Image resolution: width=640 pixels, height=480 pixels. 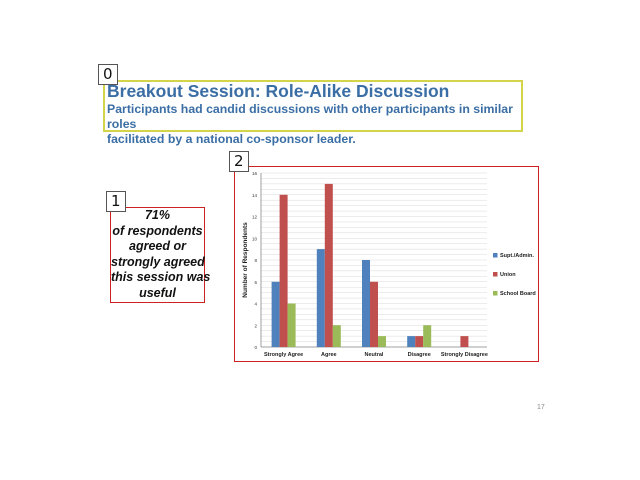 What do you see at coordinates (157, 230) in the screenshot?
I see `stat-line: of respondents` at bounding box center [157, 230].